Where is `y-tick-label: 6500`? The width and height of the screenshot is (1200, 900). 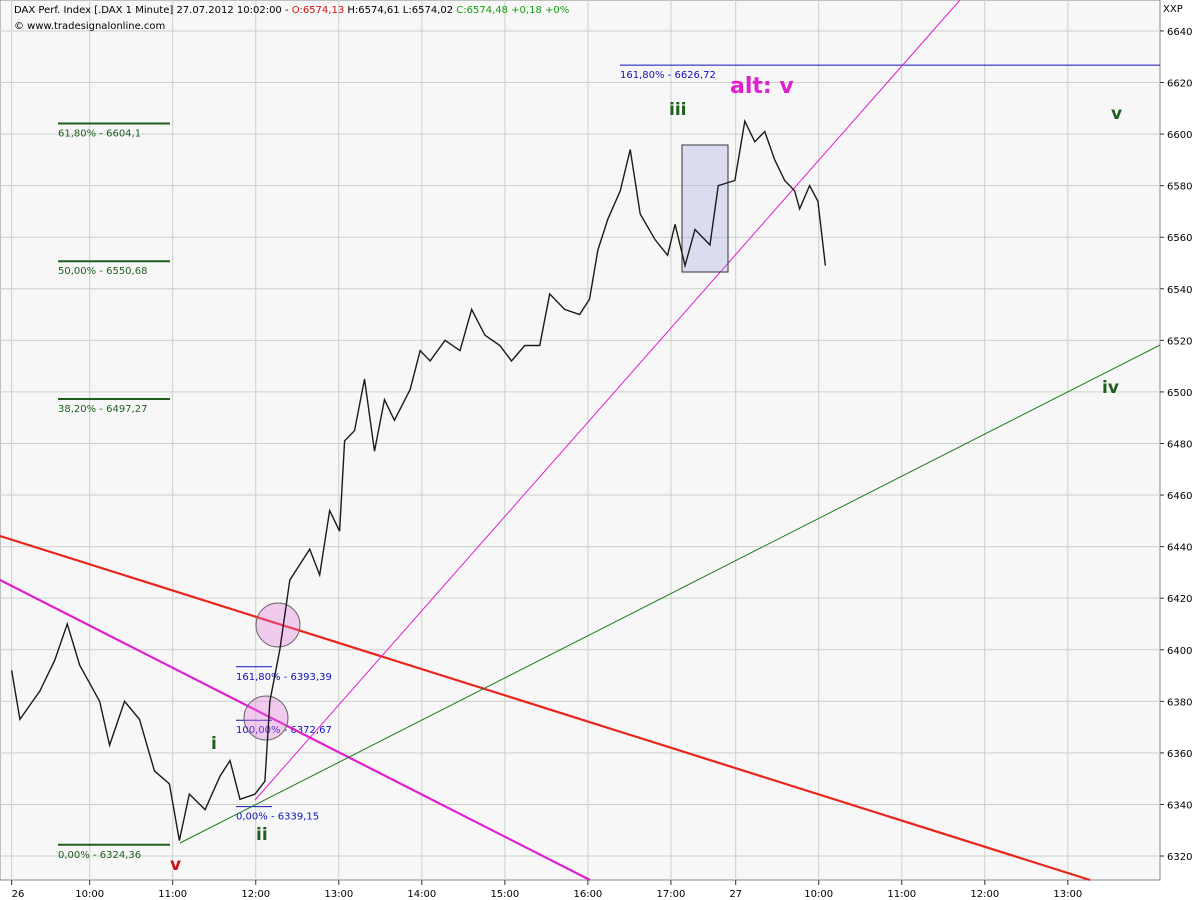 y-tick-label: 6500 is located at coordinates (1179, 393).